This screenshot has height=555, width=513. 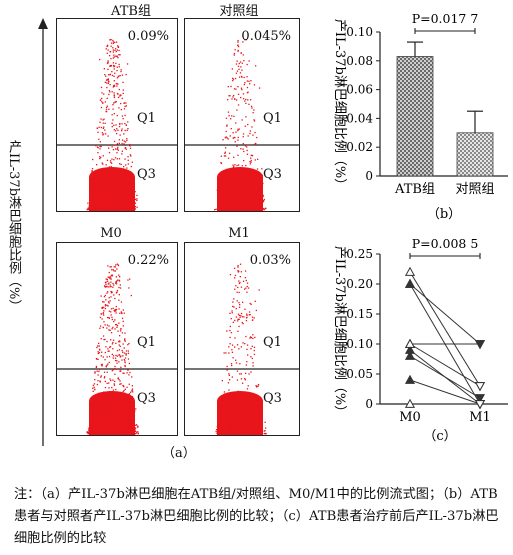 What do you see at coordinates (410, 417) in the screenshot?
I see `x-tick-label: M0` at bounding box center [410, 417].